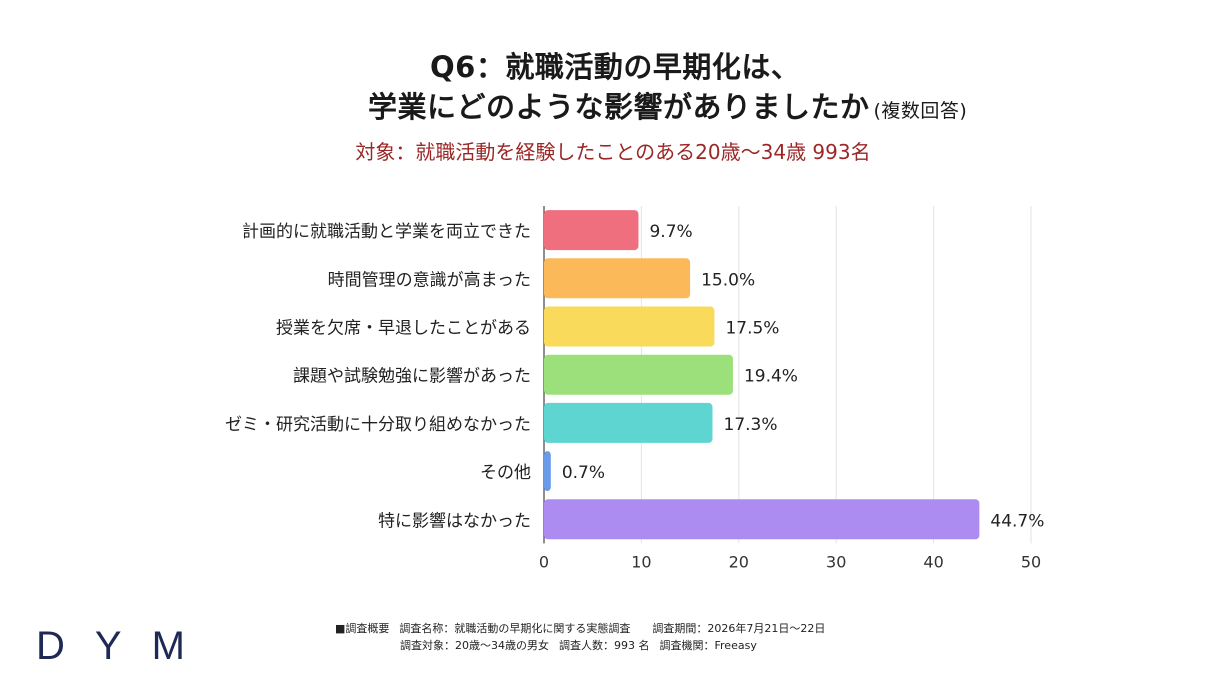 The height and width of the screenshot is (689, 1226). Describe the element at coordinates (739, 561) in the screenshot. I see `x-tick-label: 20` at that location.